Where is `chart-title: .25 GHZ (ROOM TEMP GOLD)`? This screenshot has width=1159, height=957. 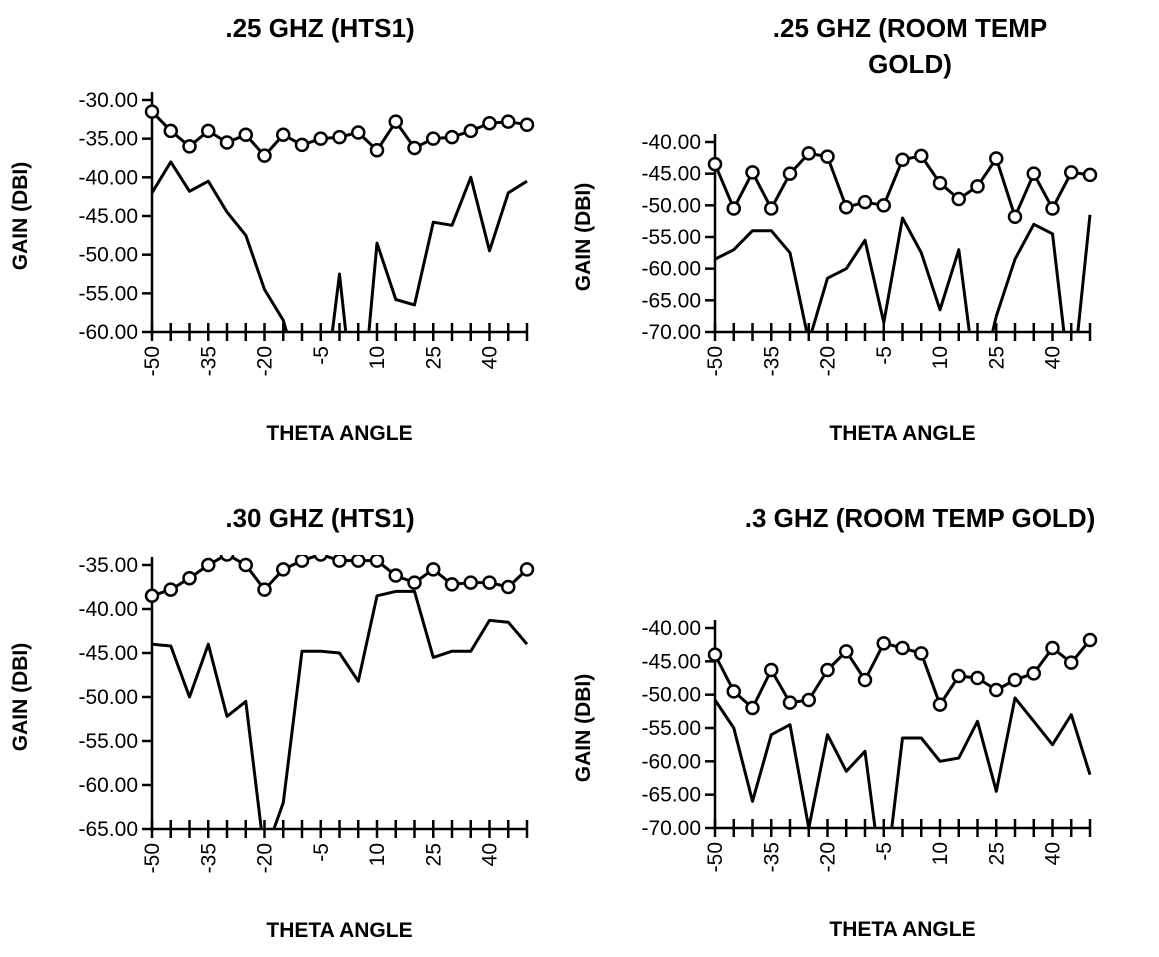
chart-title: .25 GHZ (ROOM TEMP GOLD) is located at coordinates (910, 46).